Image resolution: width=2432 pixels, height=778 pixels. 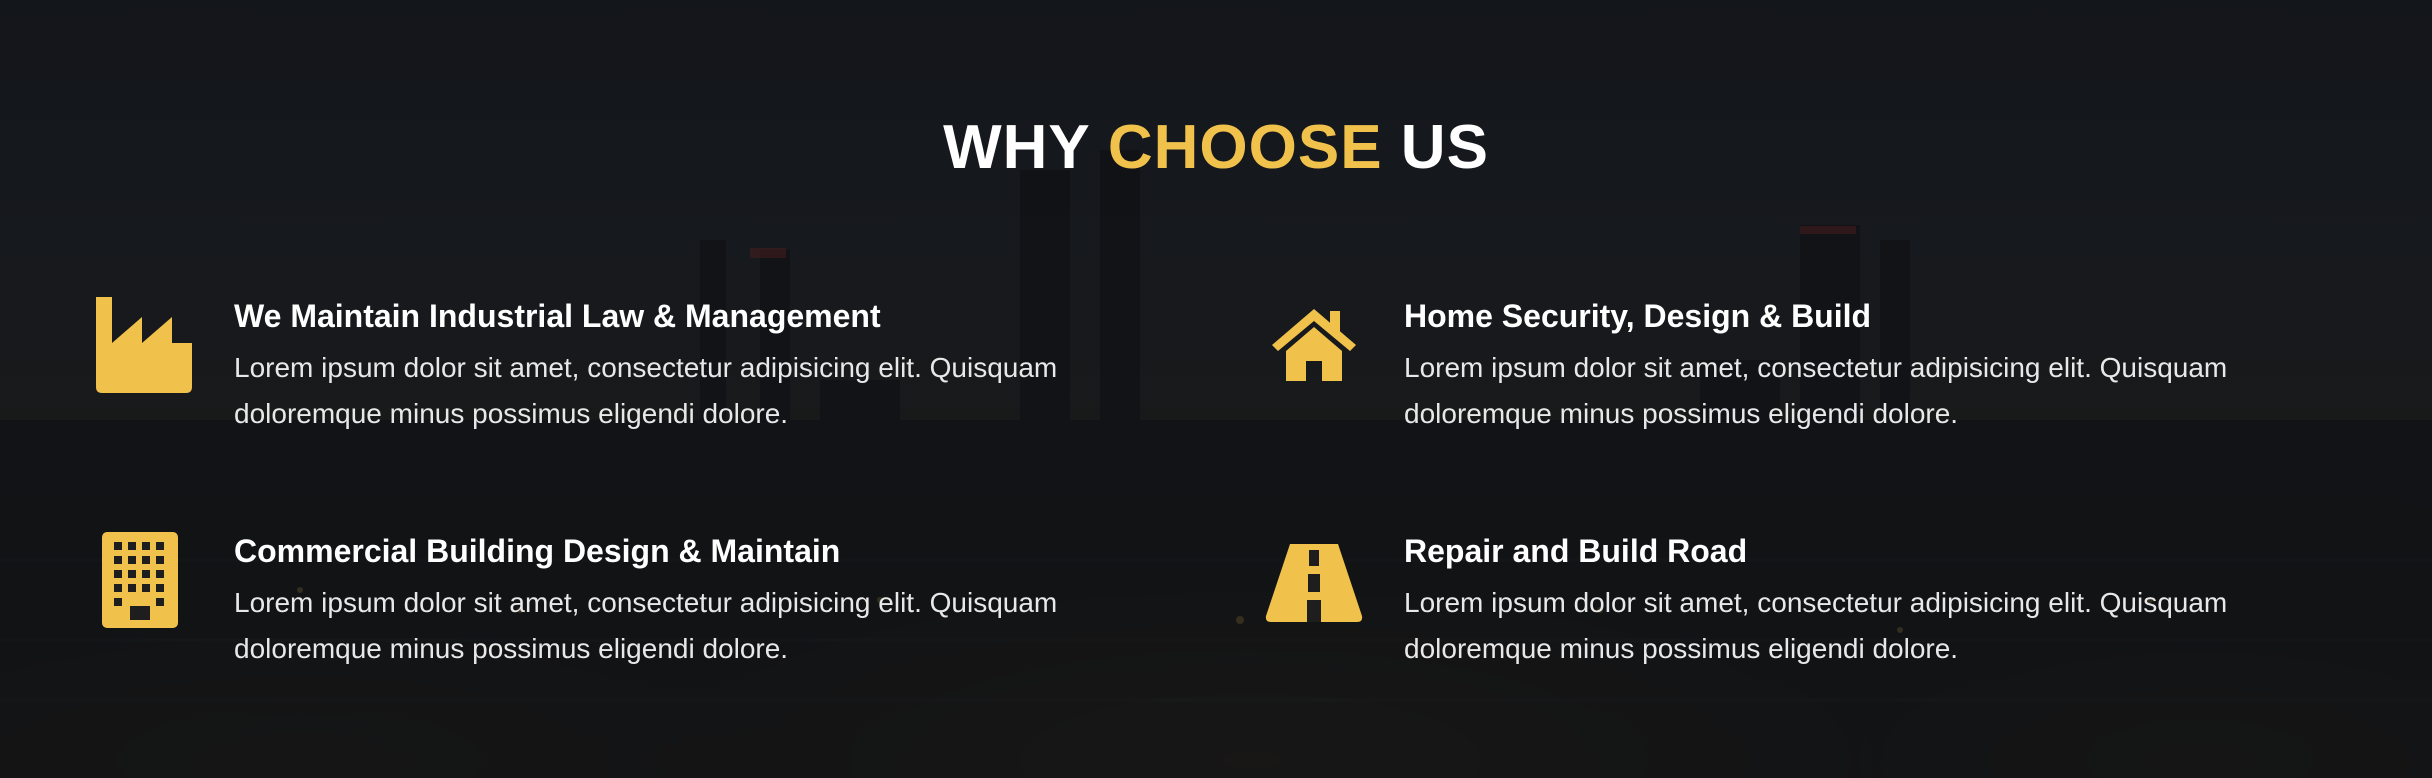 I want to click on title-part-us: US, so click(x=1435, y=147).